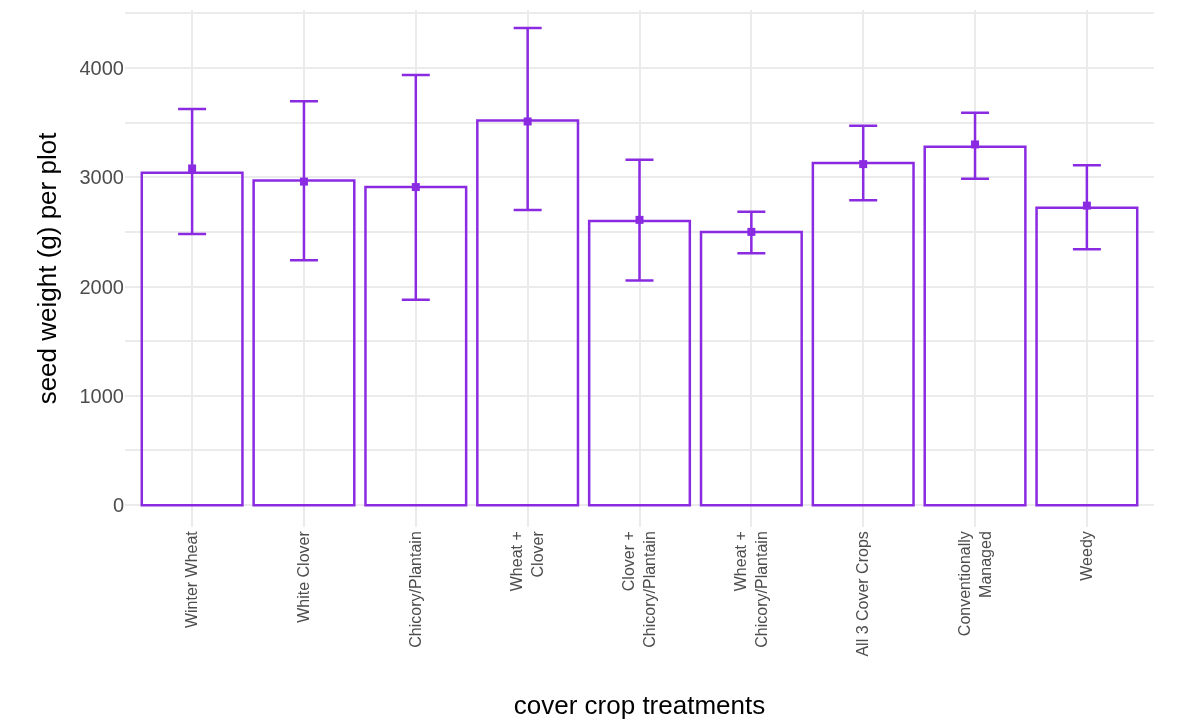  I want to click on x-tick-label: Weedy, so click(1087, 556).